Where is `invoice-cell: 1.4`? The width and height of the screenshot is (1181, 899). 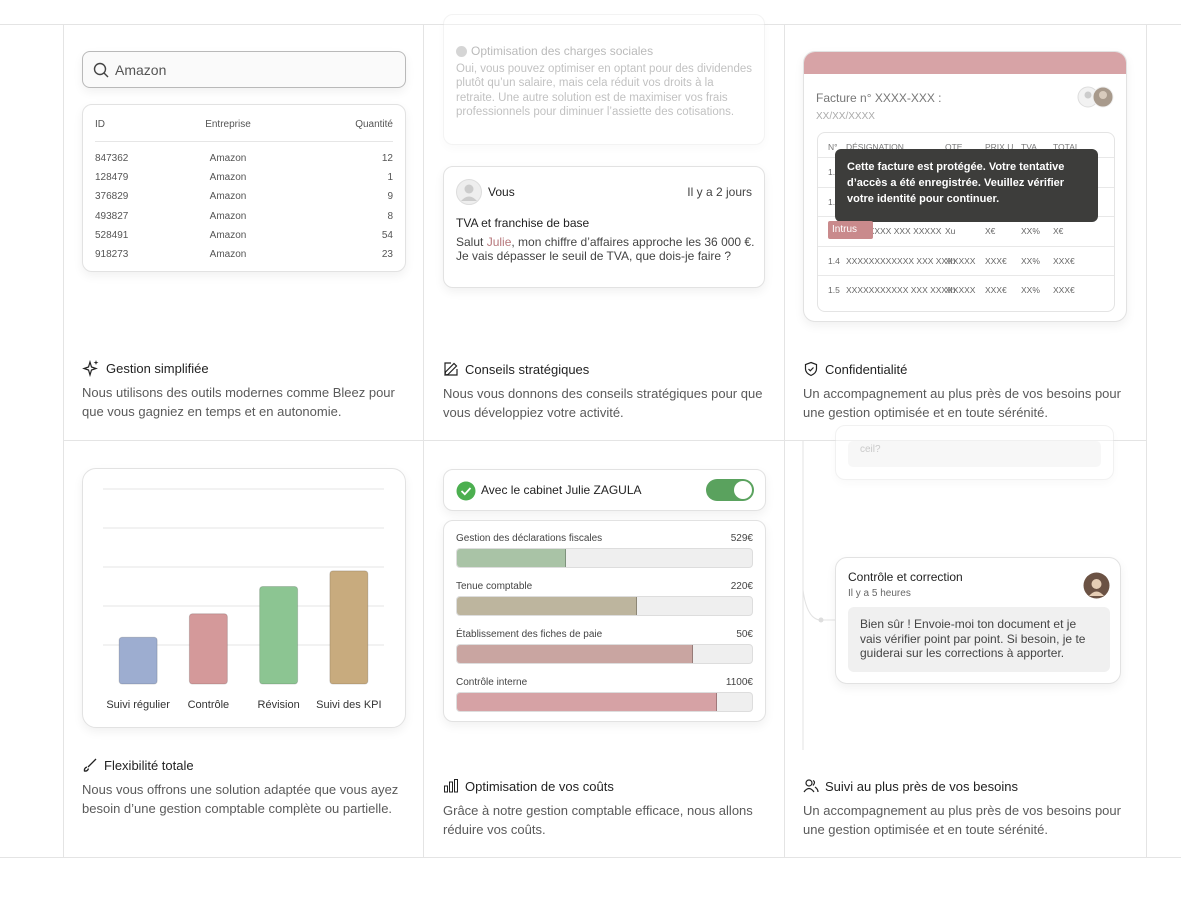 invoice-cell: 1.4 is located at coordinates (834, 260).